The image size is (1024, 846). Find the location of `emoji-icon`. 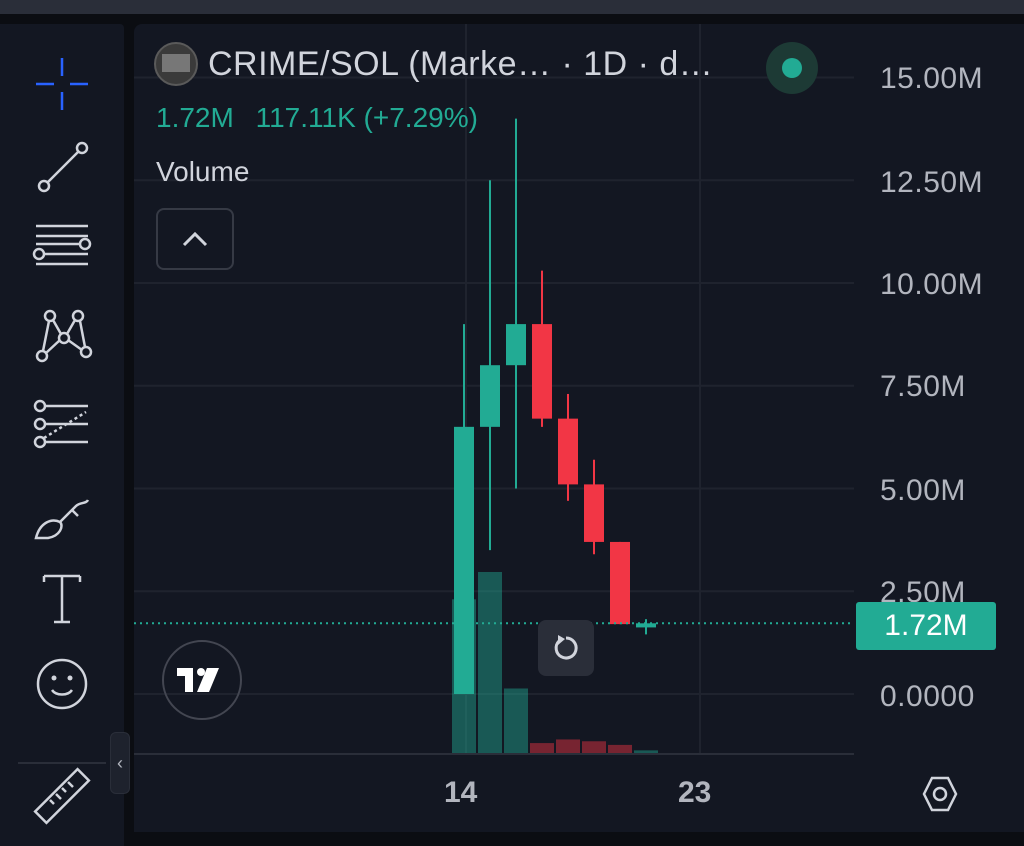

emoji-icon is located at coordinates (62, 684).